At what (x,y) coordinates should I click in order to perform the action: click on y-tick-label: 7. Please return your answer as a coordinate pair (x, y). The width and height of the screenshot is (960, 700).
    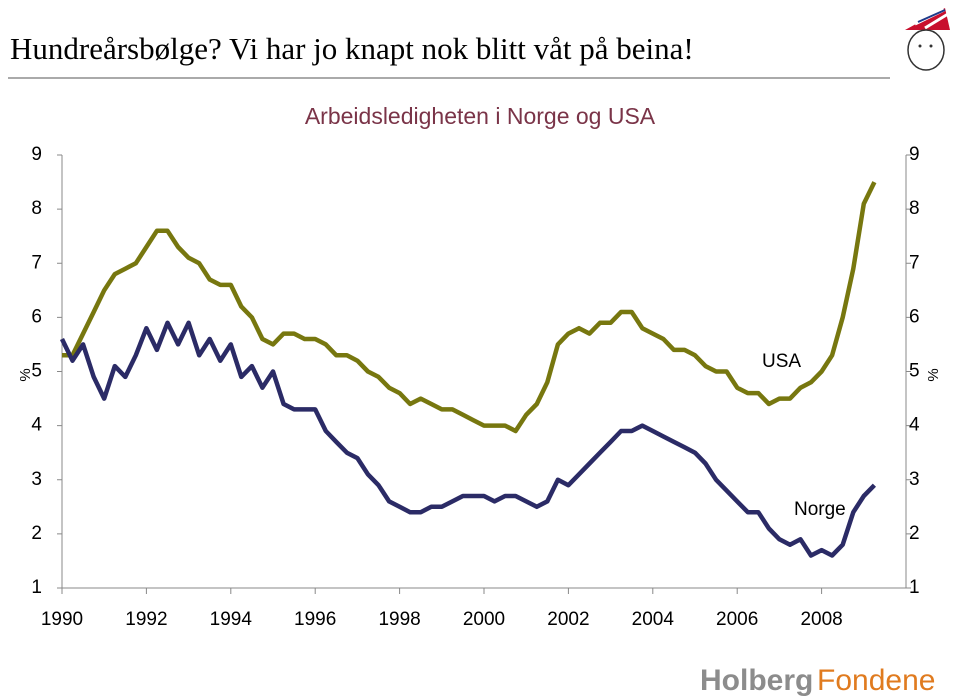
    Looking at the image, I should click on (36, 262).